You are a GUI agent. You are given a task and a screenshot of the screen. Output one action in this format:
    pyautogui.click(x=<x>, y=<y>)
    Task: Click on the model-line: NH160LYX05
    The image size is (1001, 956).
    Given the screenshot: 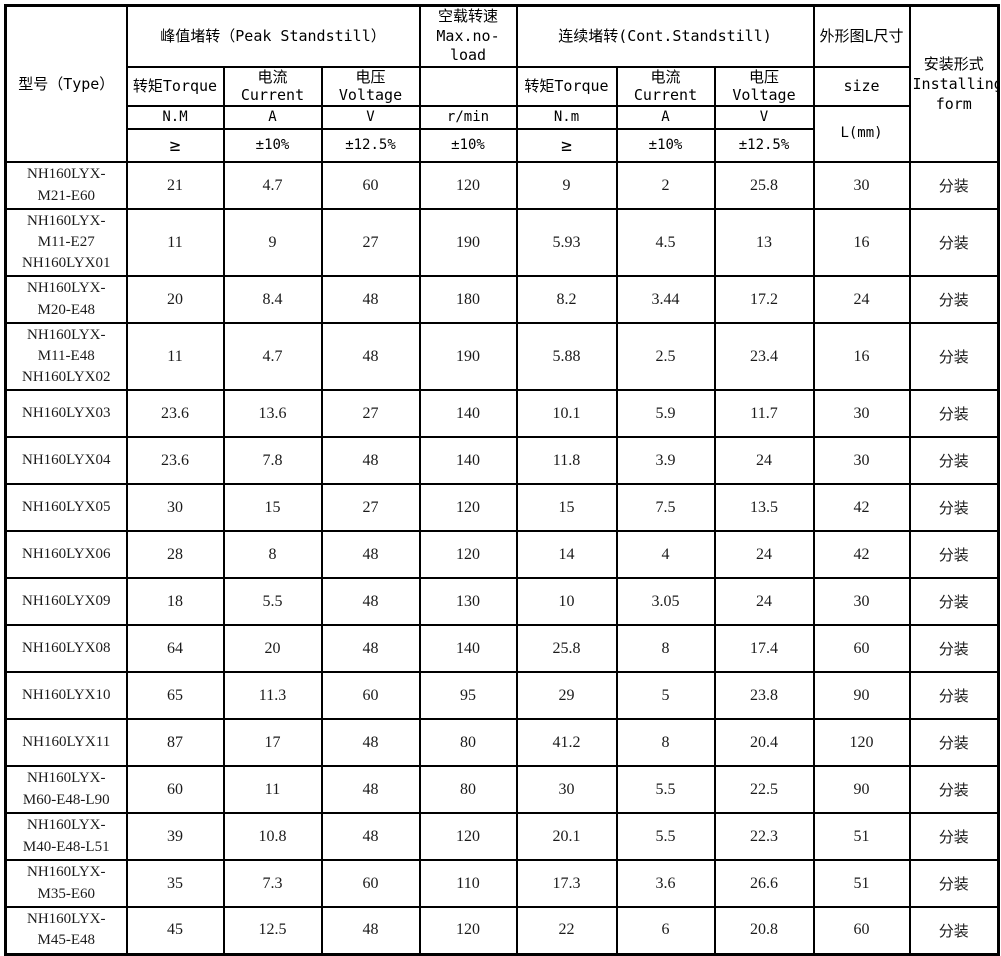 What is the action you would take?
    pyautogui.click(x=66, y=506)
    